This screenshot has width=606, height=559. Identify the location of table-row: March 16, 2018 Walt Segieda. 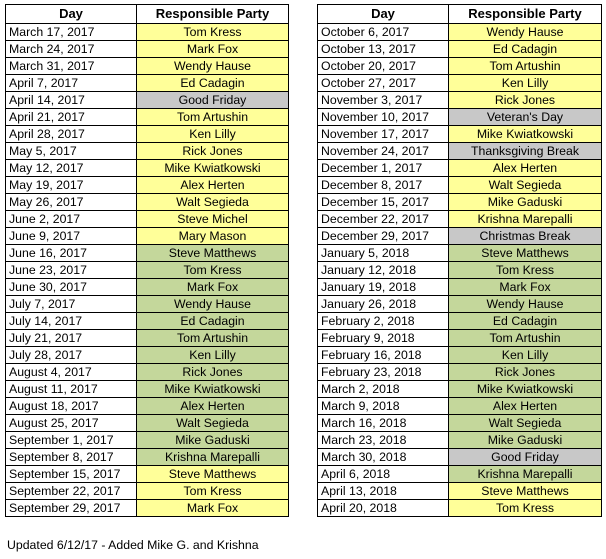
(459, 423).